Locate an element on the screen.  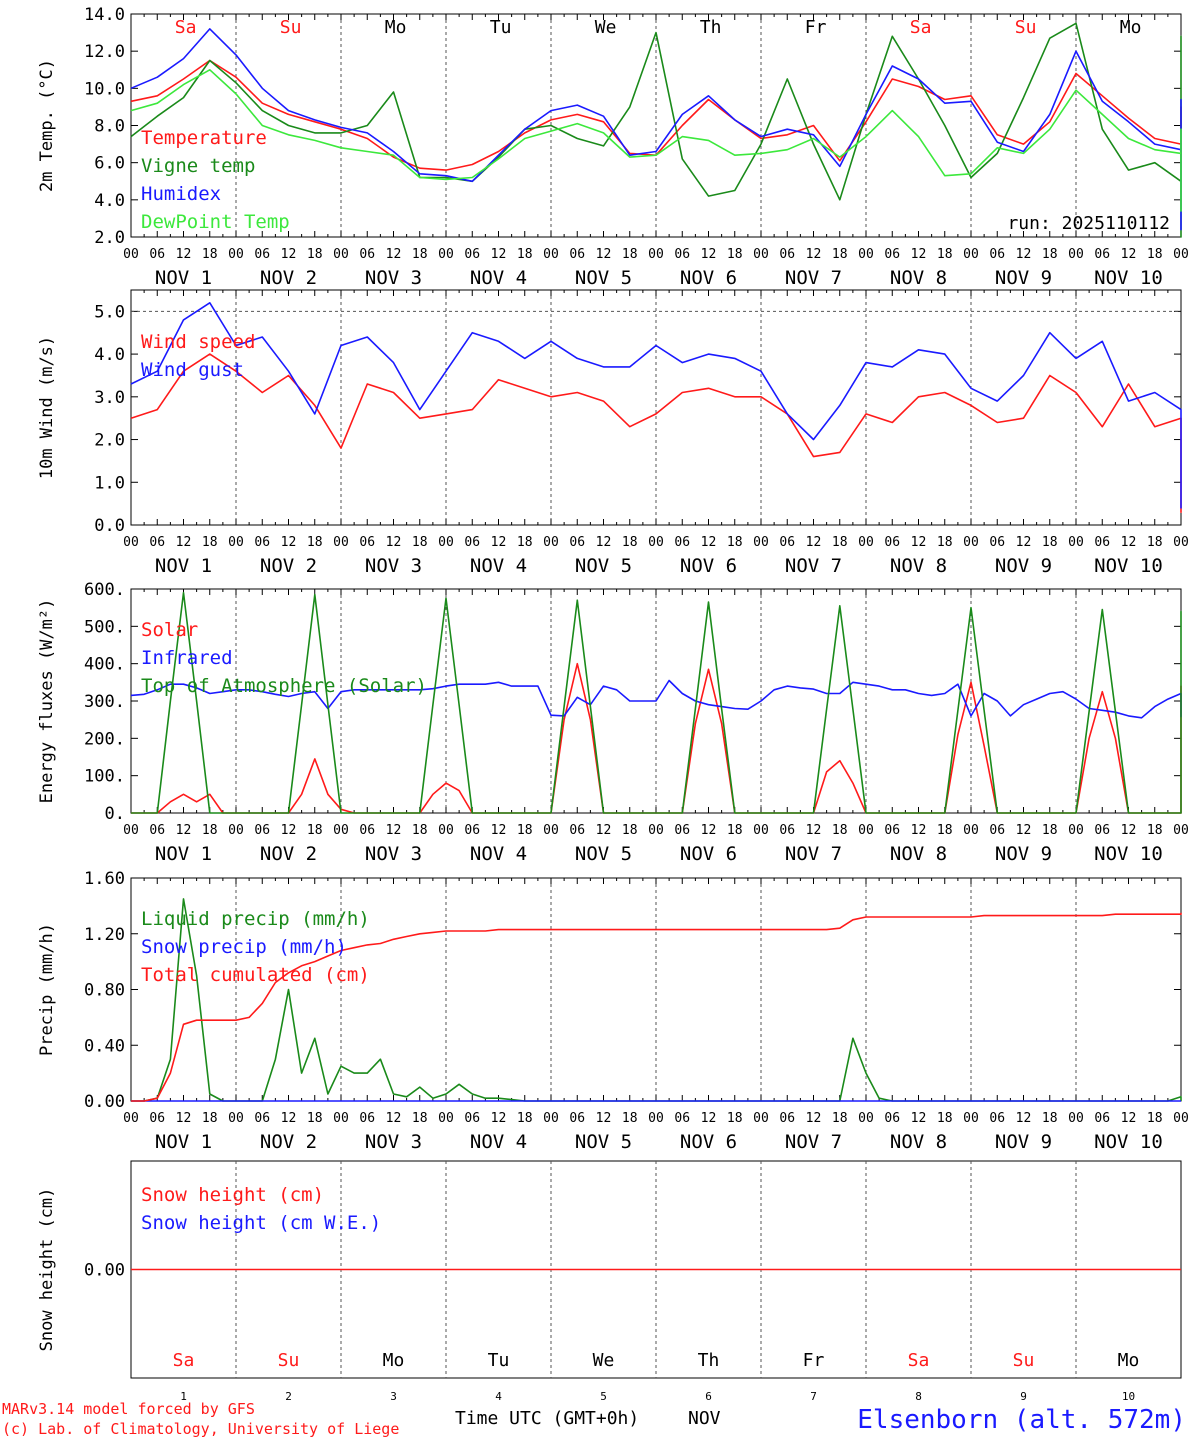
date-label: NOV 4 is located at coordinates (498, 566).